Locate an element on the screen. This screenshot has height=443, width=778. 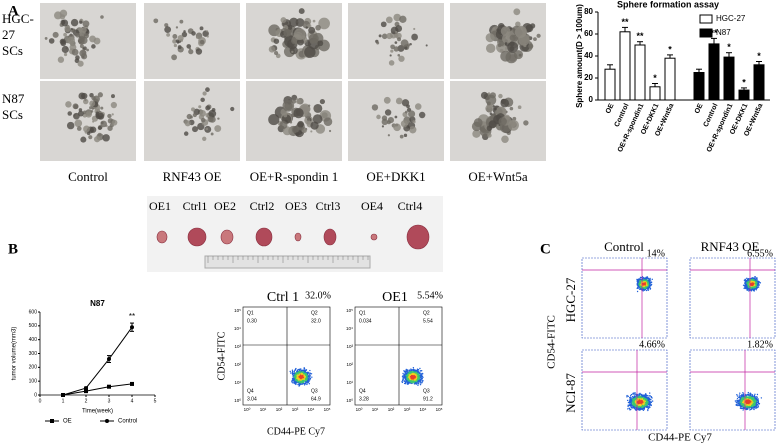
quadrant-name: Q3 is located at coordinates (426, 391).